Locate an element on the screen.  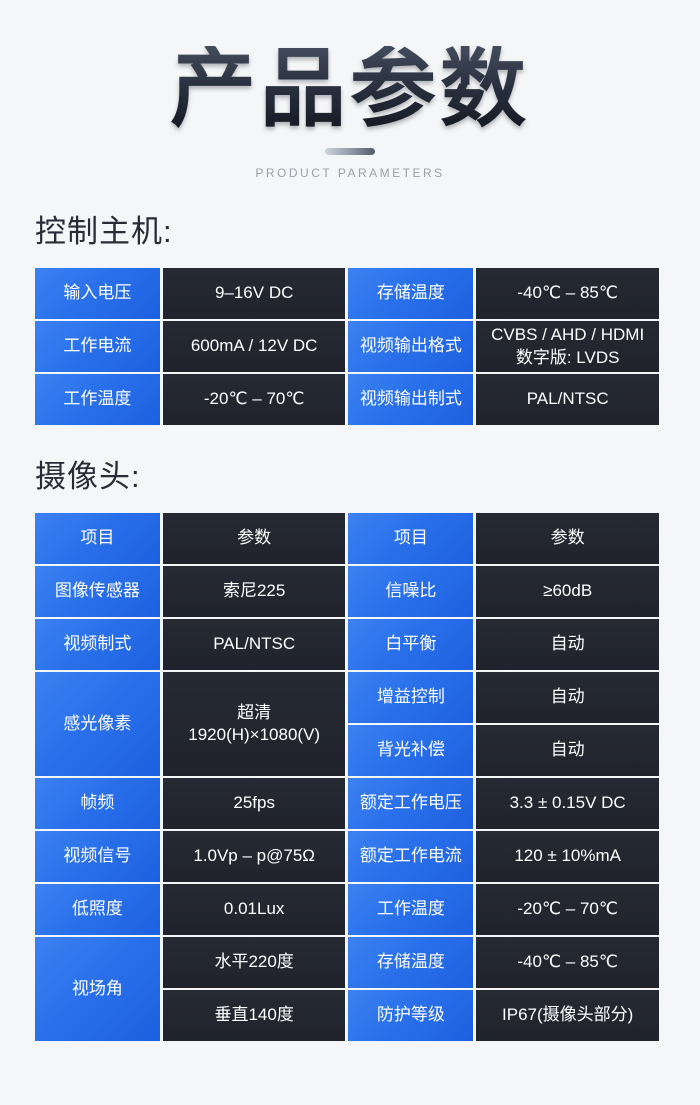
table-row: 图像传感器 索尼225 信噪比 ≥60dB is located at coordinates (347, 591).